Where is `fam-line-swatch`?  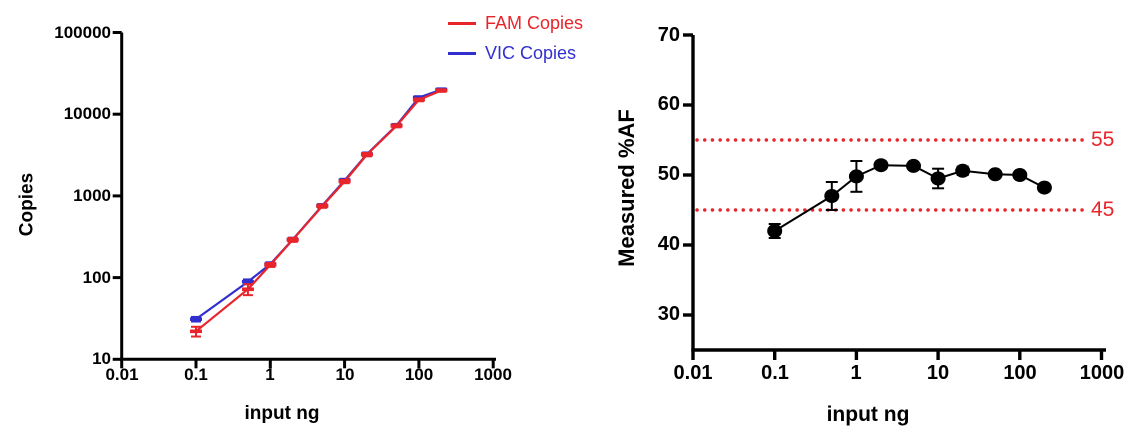
fam-line-swatch is located at coordinates (462, 23).